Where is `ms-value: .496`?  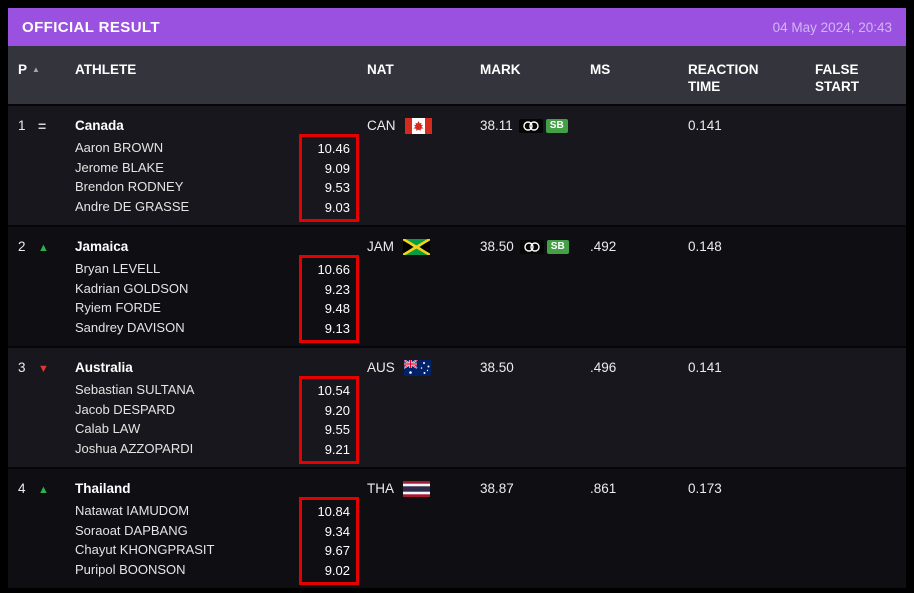 ms-value: .496 is located at coordinates (603, 367).